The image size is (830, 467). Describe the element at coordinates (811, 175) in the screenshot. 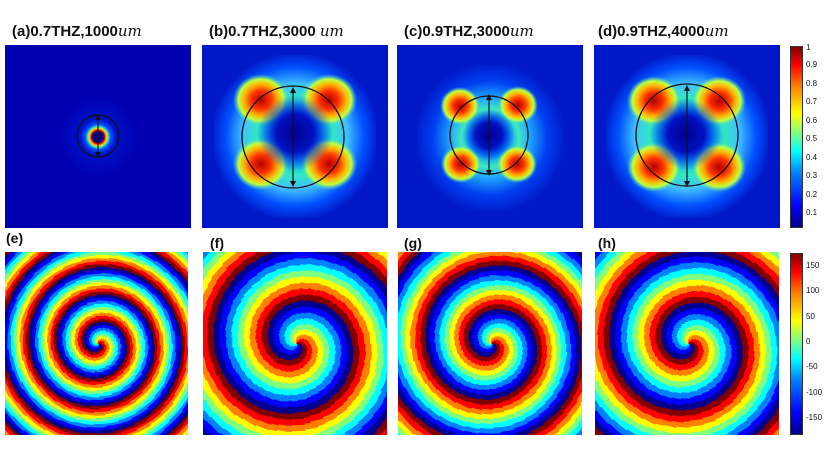

I see `intensity-tick: 0.3` at that location.